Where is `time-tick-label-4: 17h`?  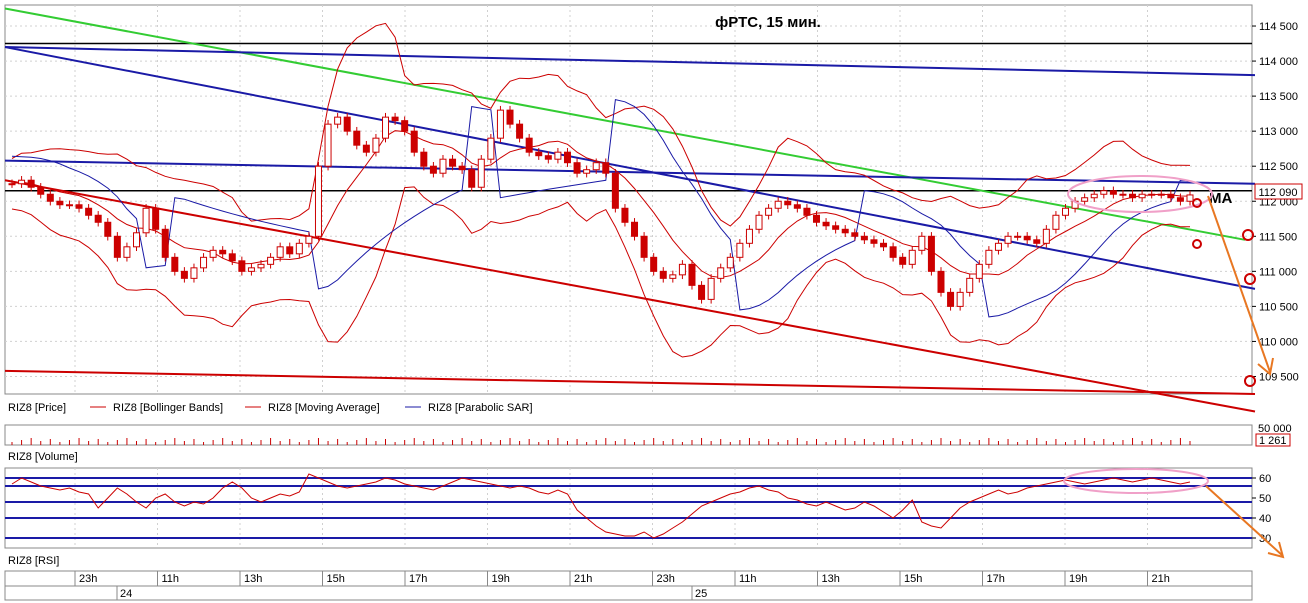 time-tick-label-4: 17h is located at coordinates (418, 579).